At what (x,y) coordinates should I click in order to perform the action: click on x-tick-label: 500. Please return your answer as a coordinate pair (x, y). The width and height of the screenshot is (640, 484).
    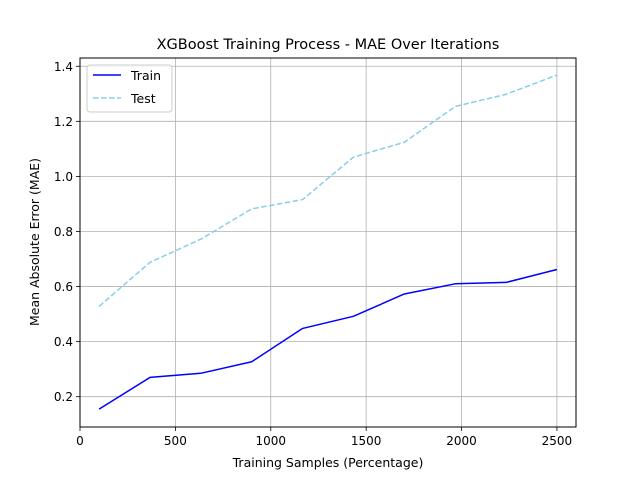
    Looking at the image, I should click on (175, 441).